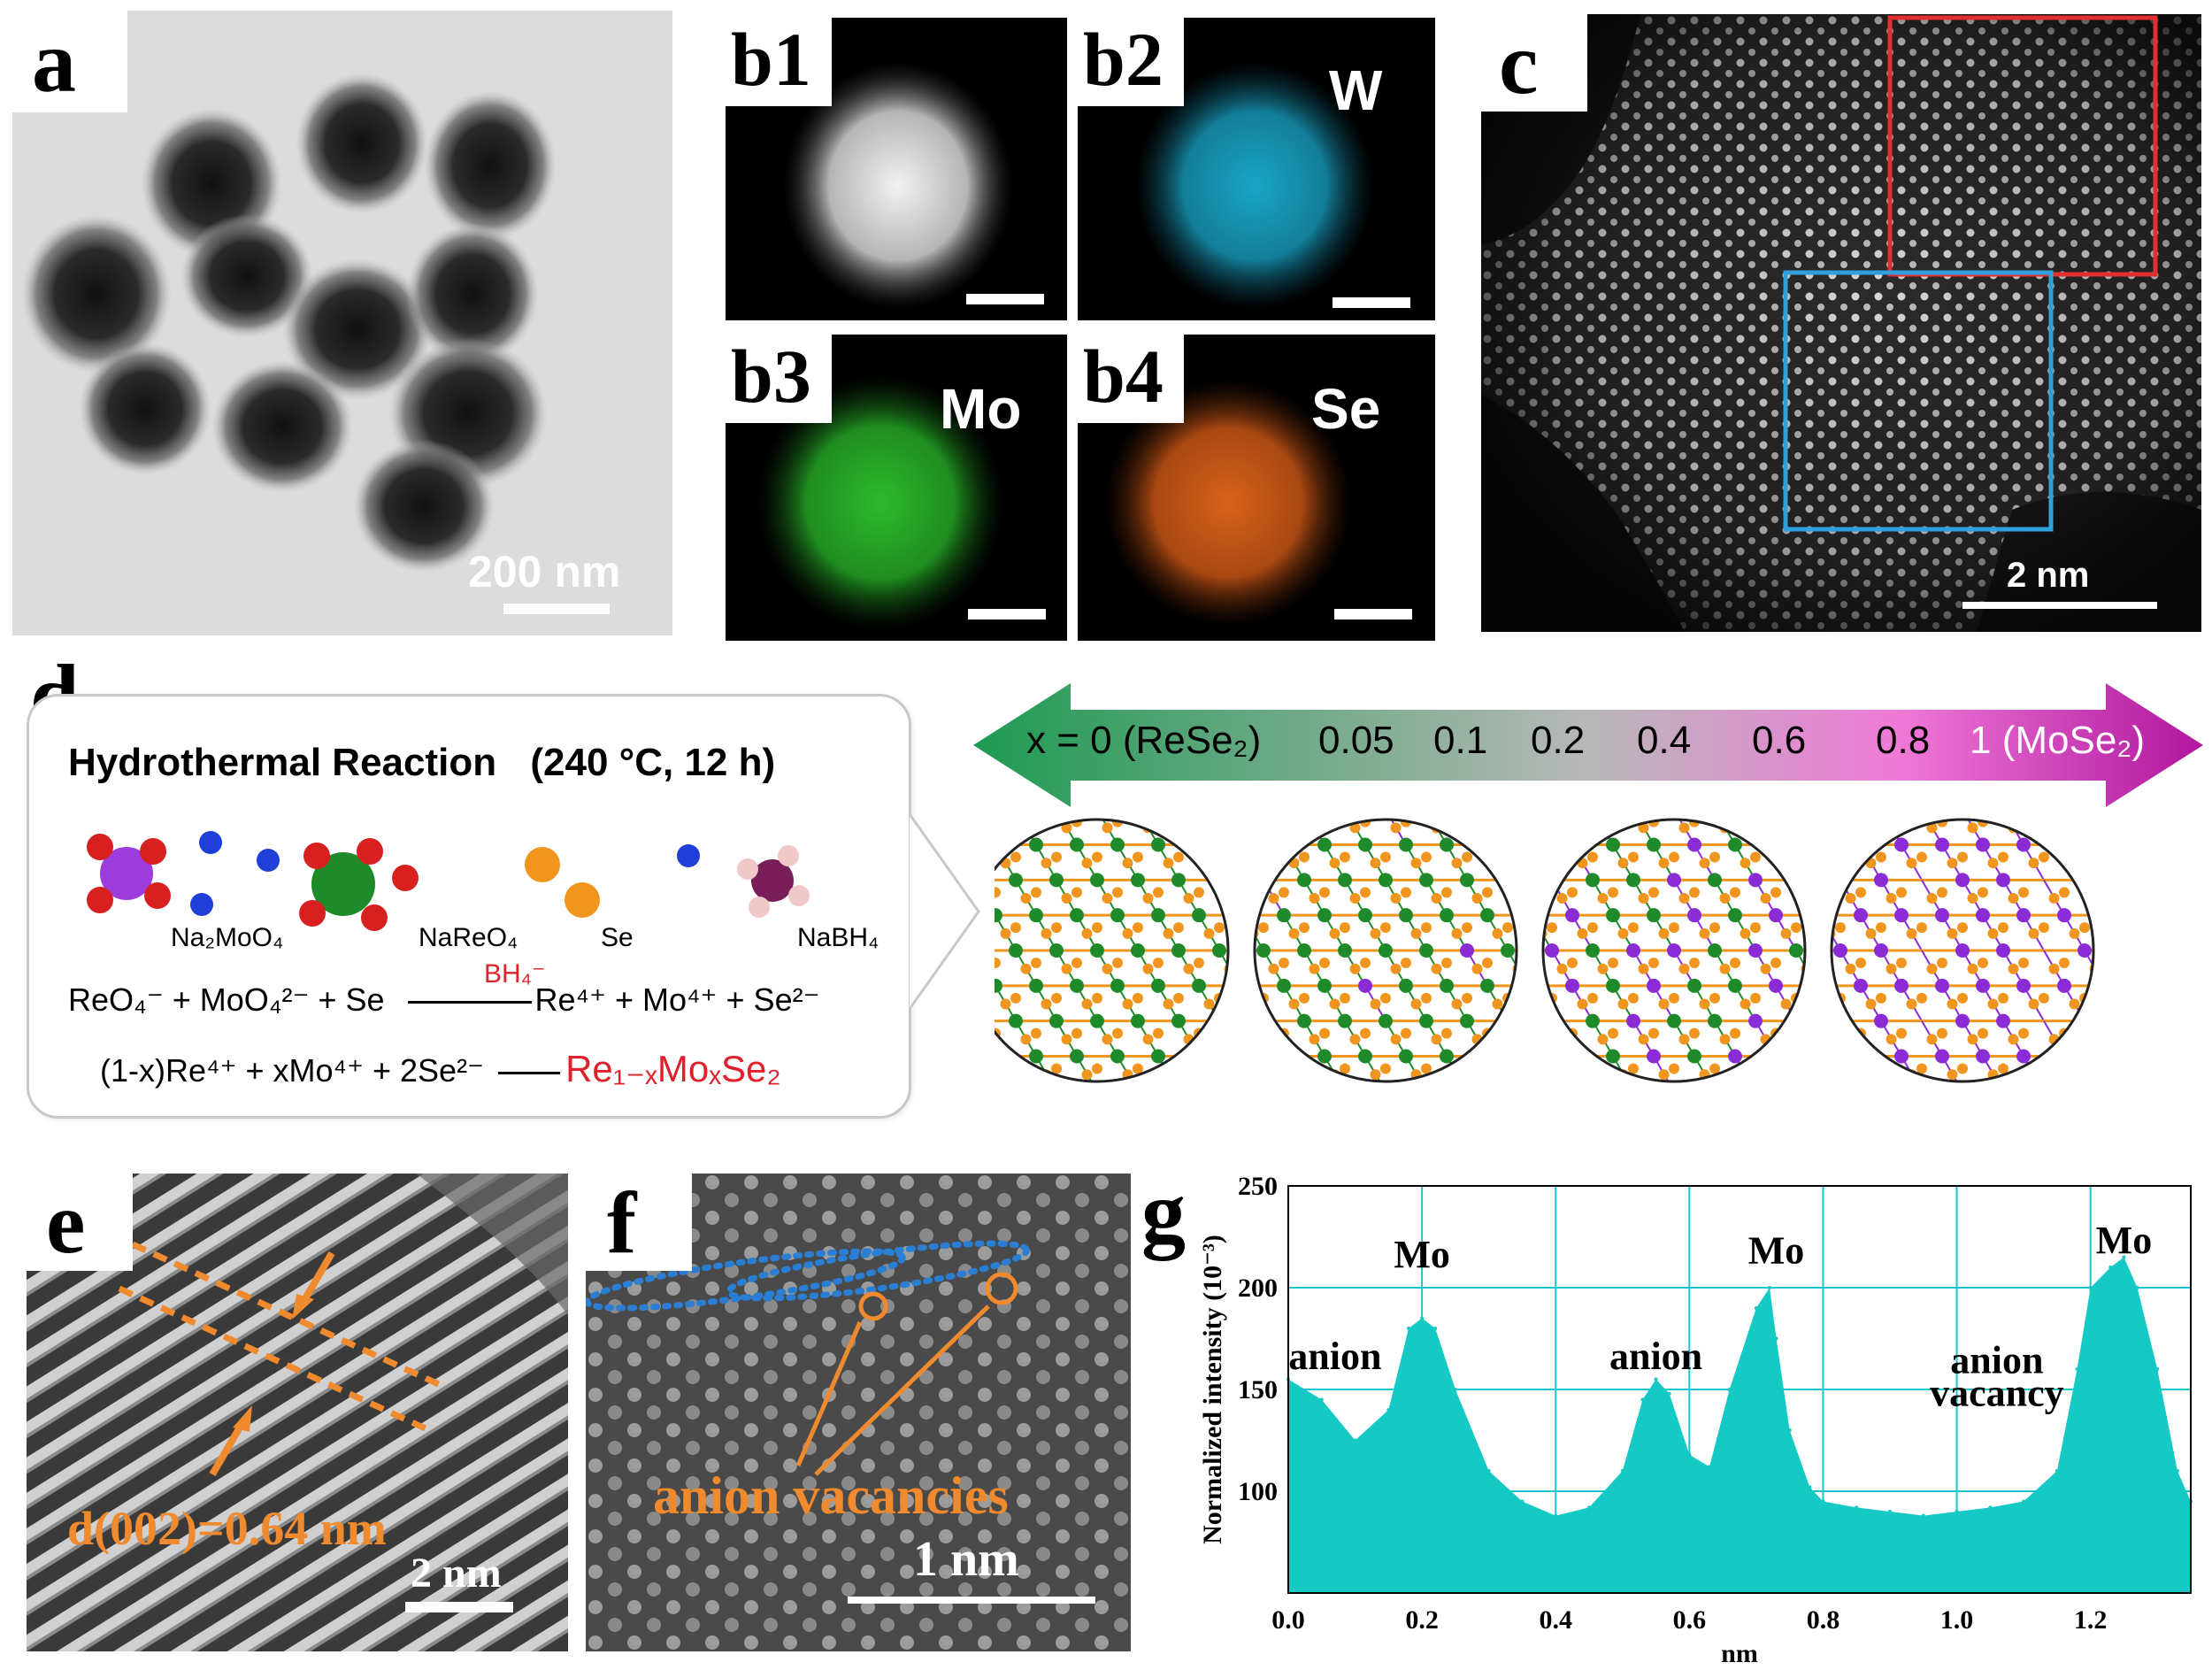 The width and height of the screenshot is (2212, 1670). What do you see at coordinates (2060, 605) in the screenshot?
I see `panel-c-scale-bar` at bounding box center [2060, 605].